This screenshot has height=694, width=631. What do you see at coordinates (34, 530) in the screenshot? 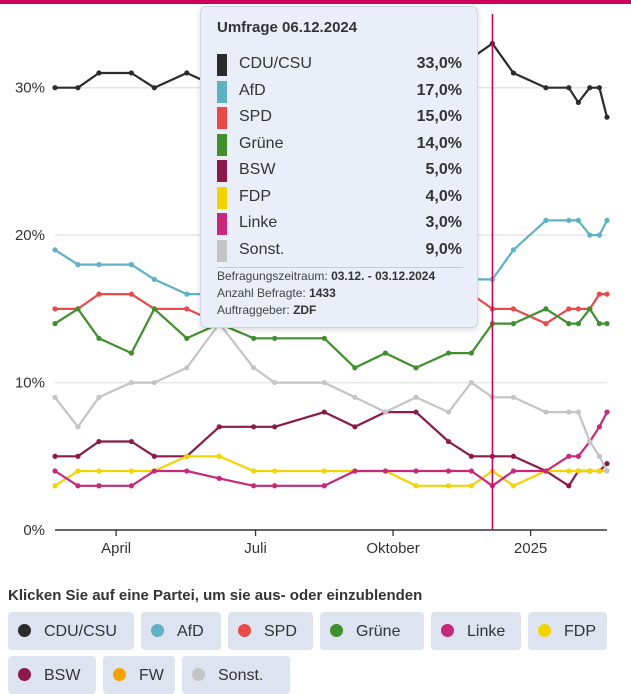
I see `y-tick-label: 0%` at bounding box center [34, 530].